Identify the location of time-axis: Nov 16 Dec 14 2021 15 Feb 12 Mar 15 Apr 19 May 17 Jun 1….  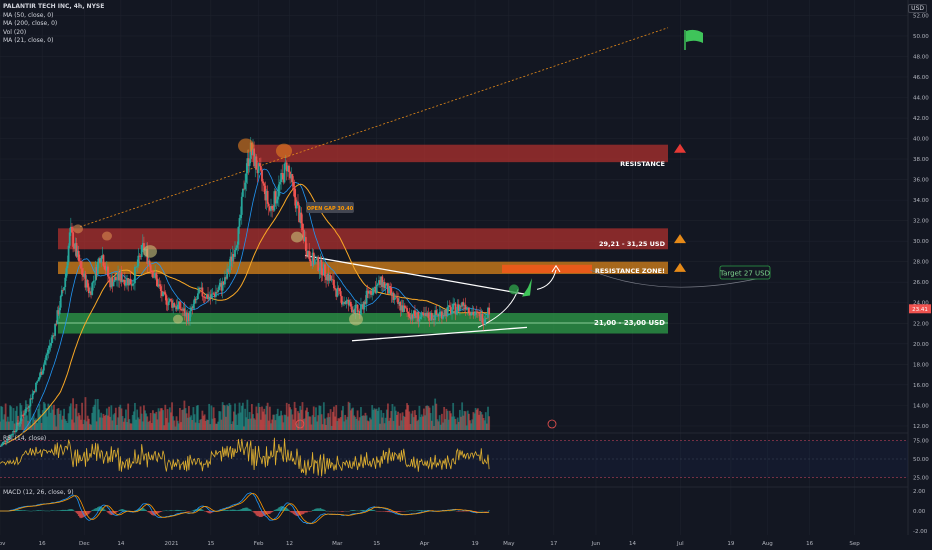
(430, 544).